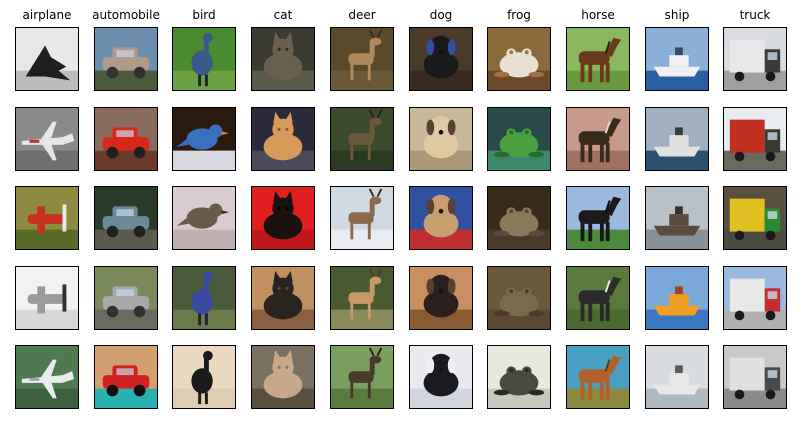  Describe the element at coordinates (519, 15) in the screenshot. I see `class-label-frog: frog` at that location.